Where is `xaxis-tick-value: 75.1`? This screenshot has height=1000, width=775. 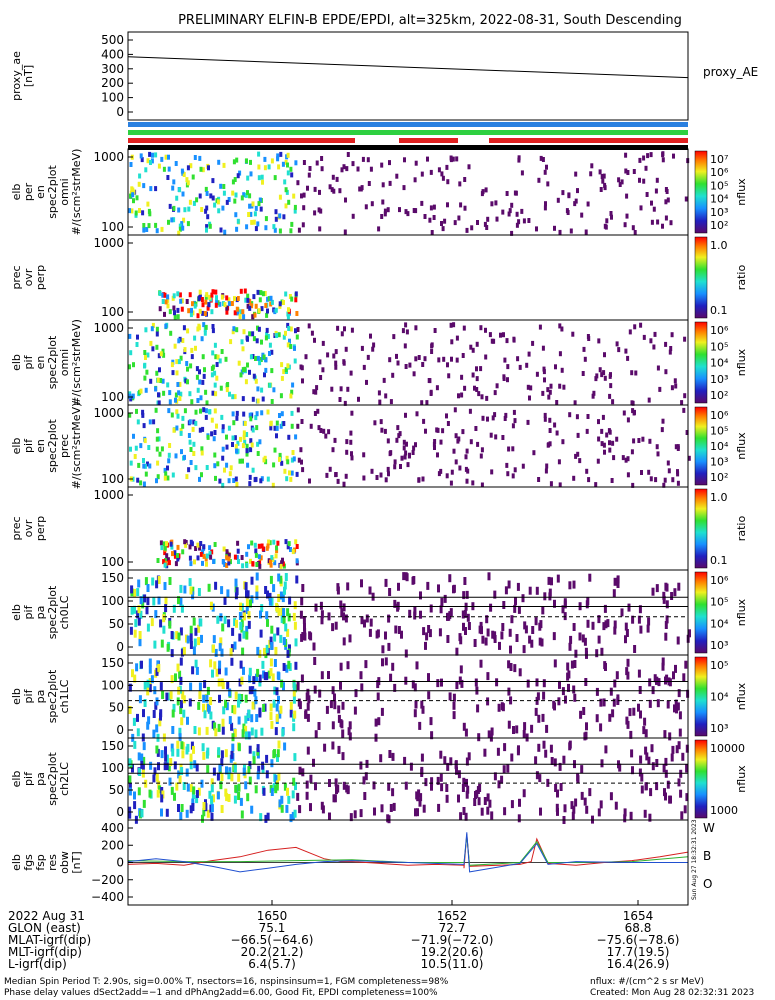
xaxis-tick-value: 75.1 is located at coordinates (272, 928).